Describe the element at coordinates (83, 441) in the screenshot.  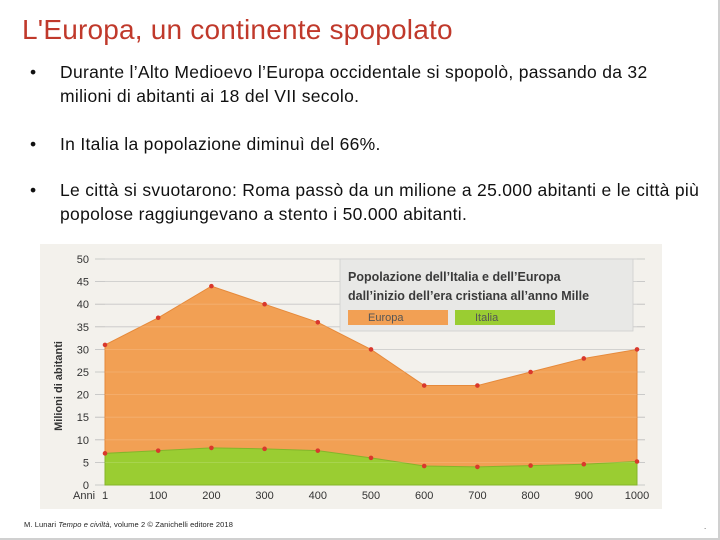
I see `y-tick-label: 10` at that location.